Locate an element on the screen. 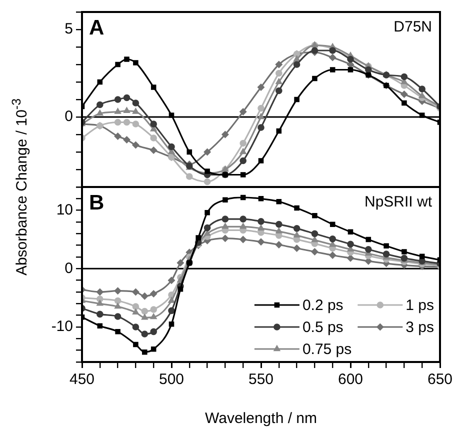 This screenshot has width=456, height=432. annotation: B is located at coordinates (96, 202).